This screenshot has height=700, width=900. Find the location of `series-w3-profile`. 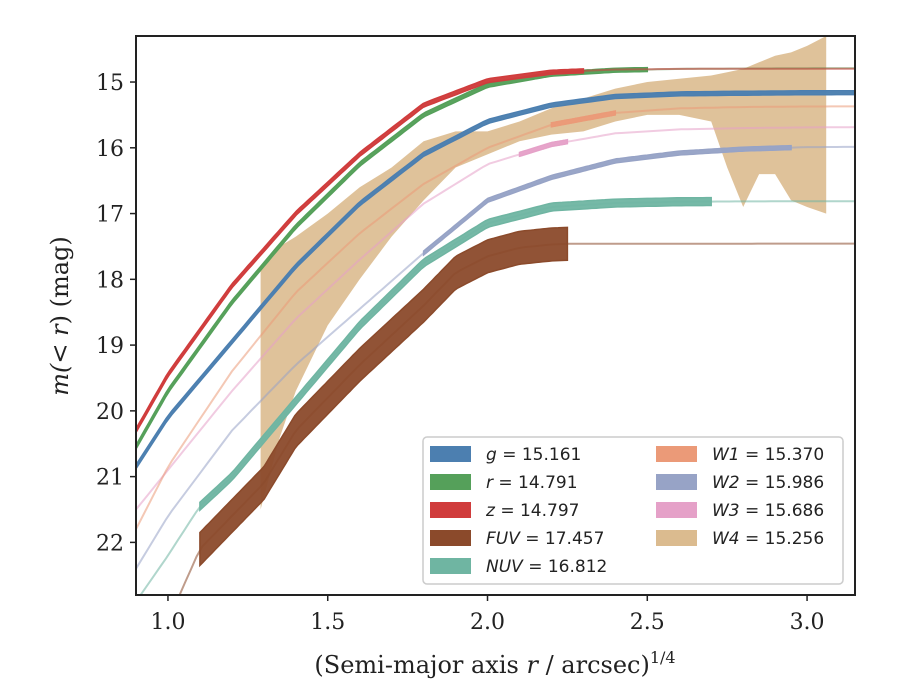

series-w3-profile is located at coordinates (543, 148).